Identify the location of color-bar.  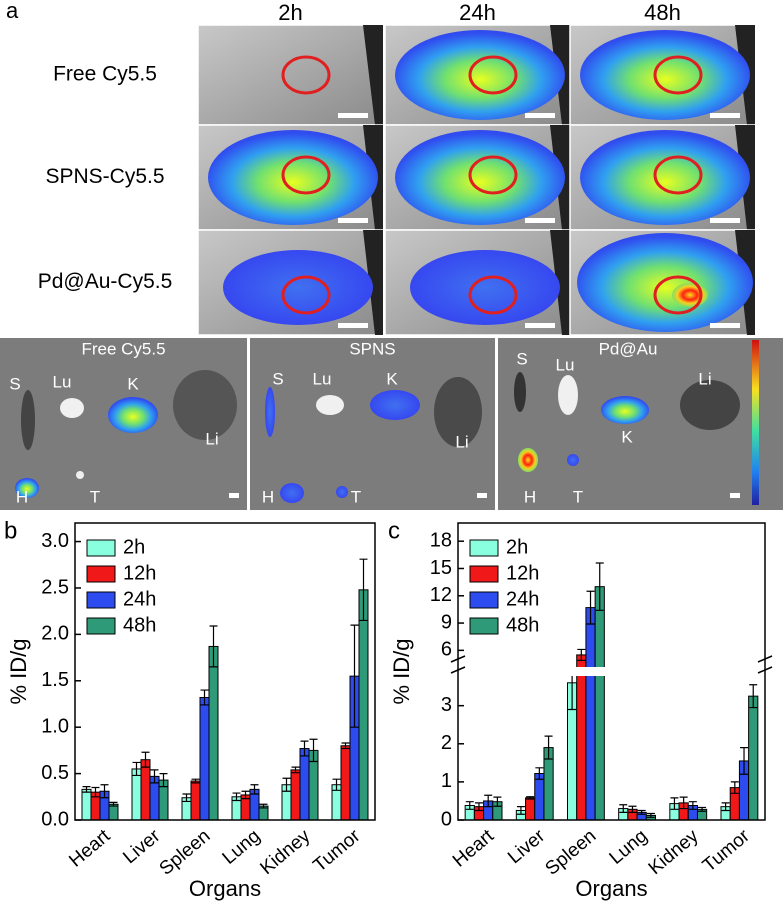
(755, 422).